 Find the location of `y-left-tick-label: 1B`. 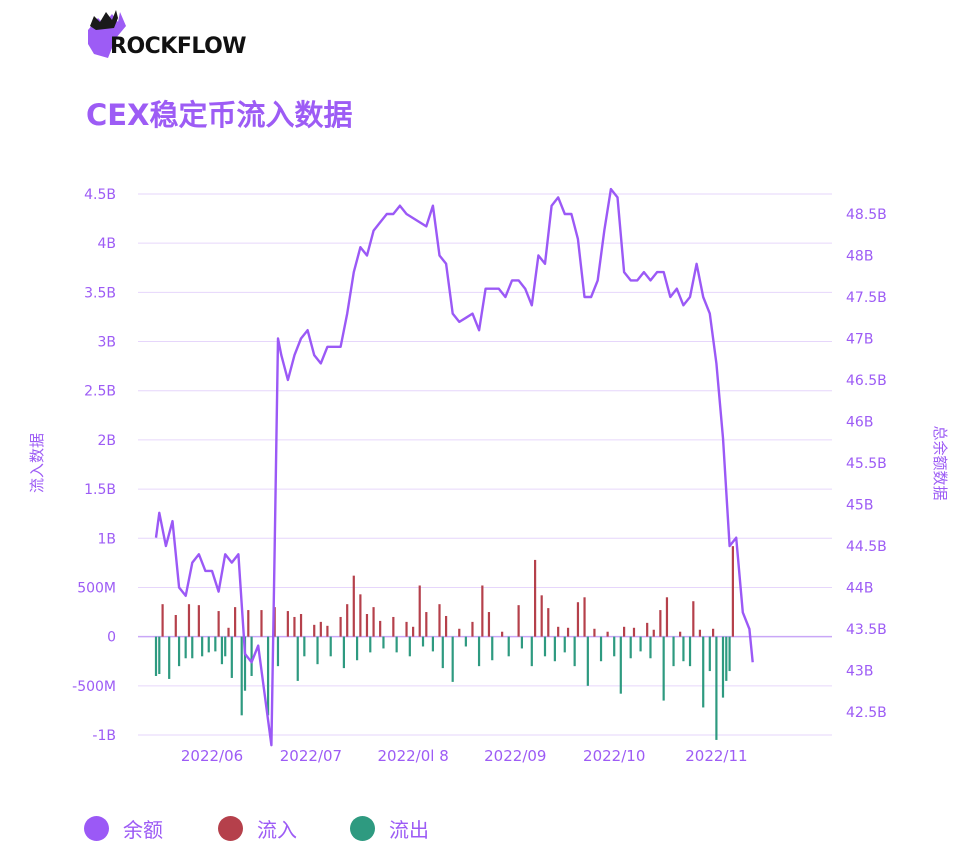

y-left-tick-label: 1B is located at coordinates (106, 539).